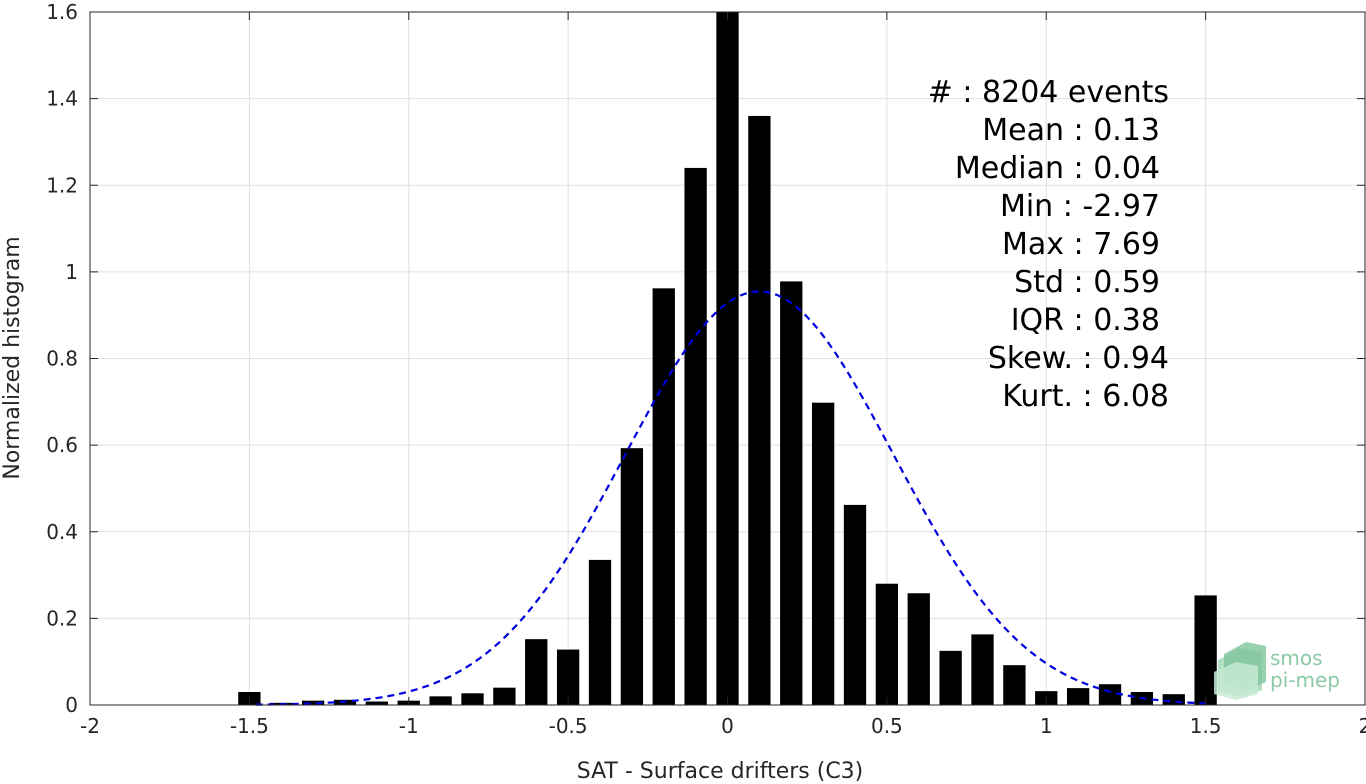  What do you see at coordinates (62, 618) in the screenshot?
I see `y-tick-label: 0.2` at bounding box center [62, 618].